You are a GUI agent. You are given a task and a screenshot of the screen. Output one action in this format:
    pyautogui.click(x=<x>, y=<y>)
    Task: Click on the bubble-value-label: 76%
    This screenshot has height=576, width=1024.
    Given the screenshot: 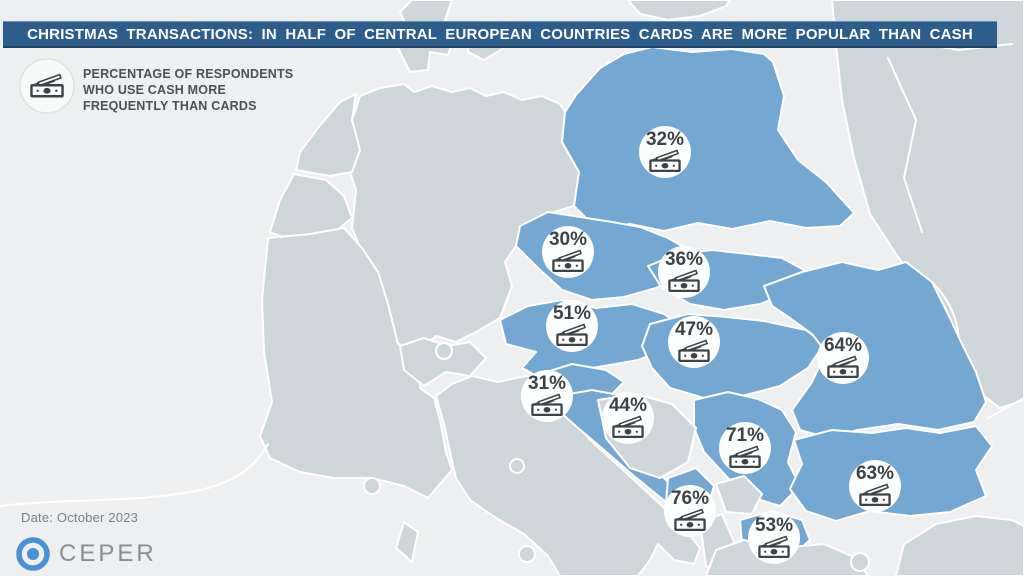 What is the action you would take?
    pyautogui.click(x=690, y=498)
    